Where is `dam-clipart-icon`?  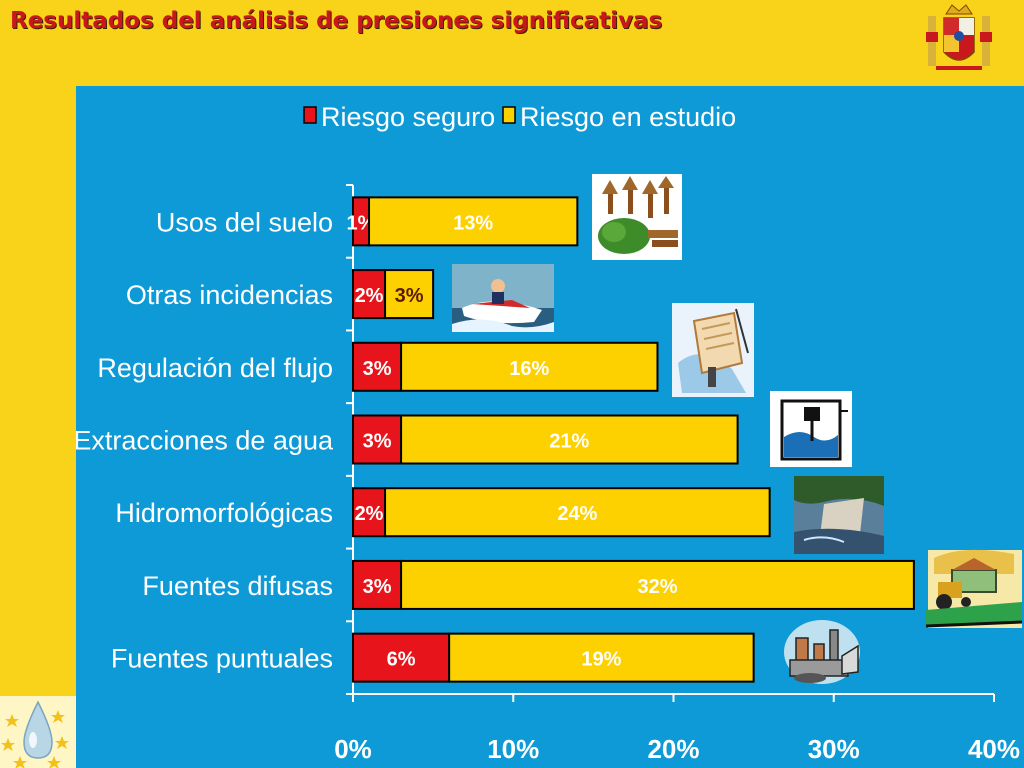
dam-clipart-icon is located at coordinates (839, 515).